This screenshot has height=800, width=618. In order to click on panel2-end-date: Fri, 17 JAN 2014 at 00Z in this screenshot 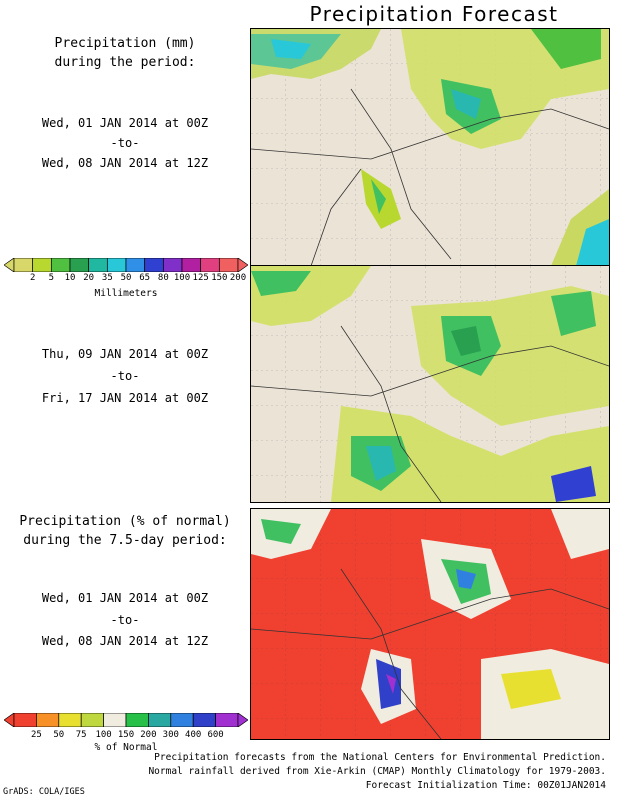, I will do `click(125, 398)`.